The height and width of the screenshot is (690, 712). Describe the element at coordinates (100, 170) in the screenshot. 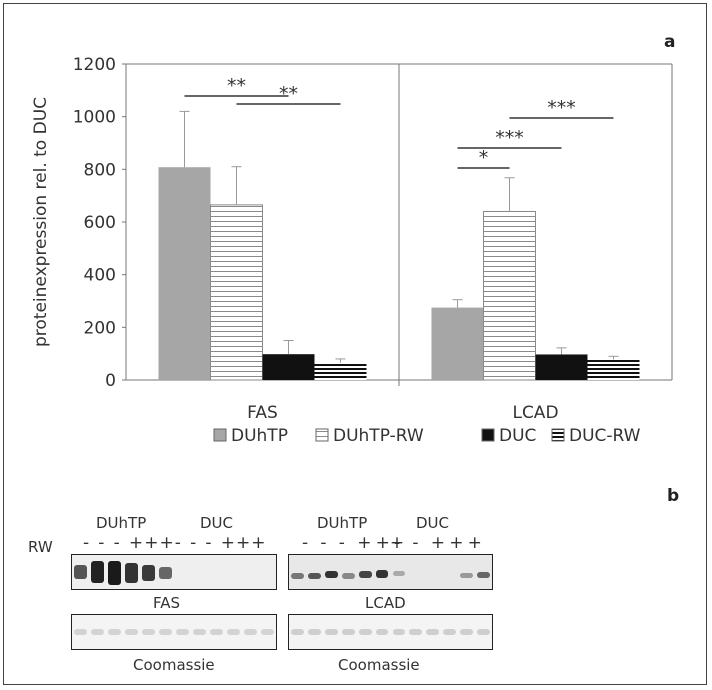

I see `y-tick-label: 800` at that location.